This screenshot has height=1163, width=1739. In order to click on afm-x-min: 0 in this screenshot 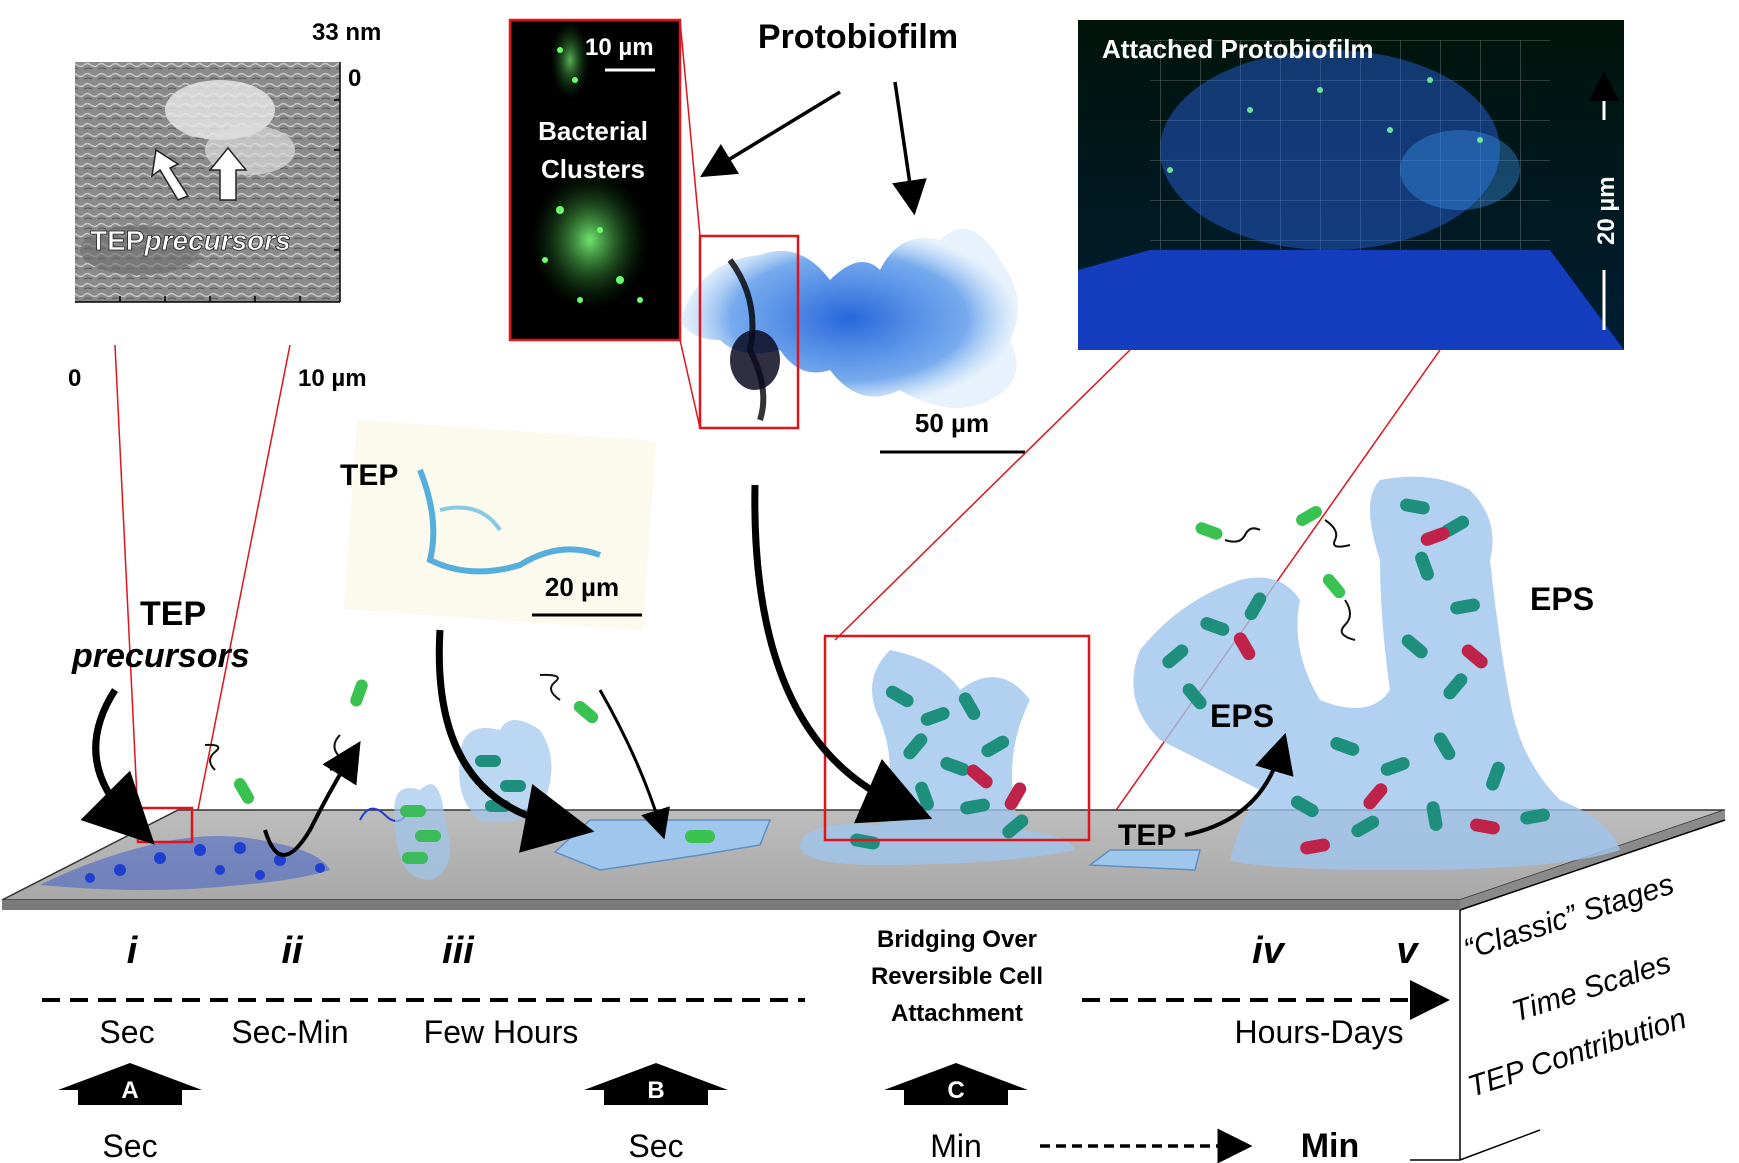, I will do `click(74, 378)`.